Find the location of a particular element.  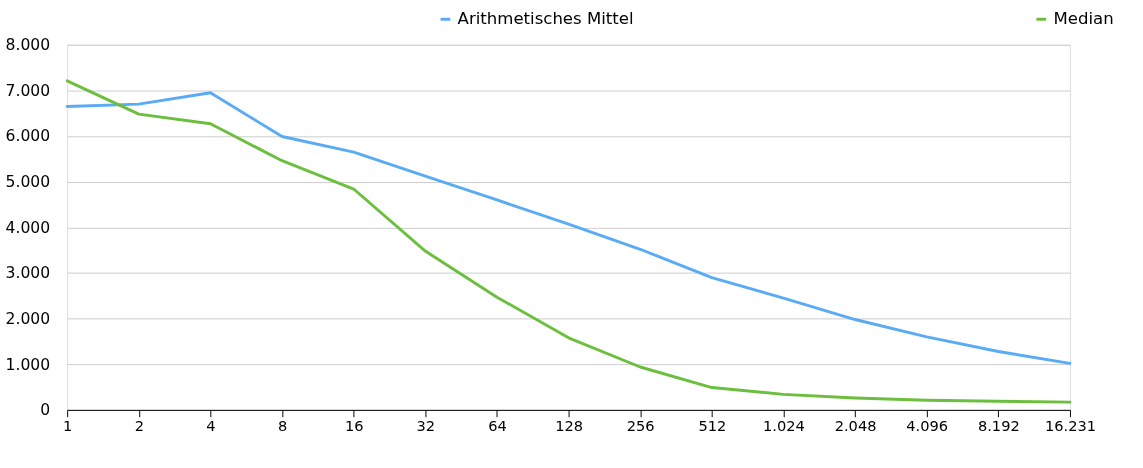

y-tick-label: 5.000 is located at coordinates (28, 182).